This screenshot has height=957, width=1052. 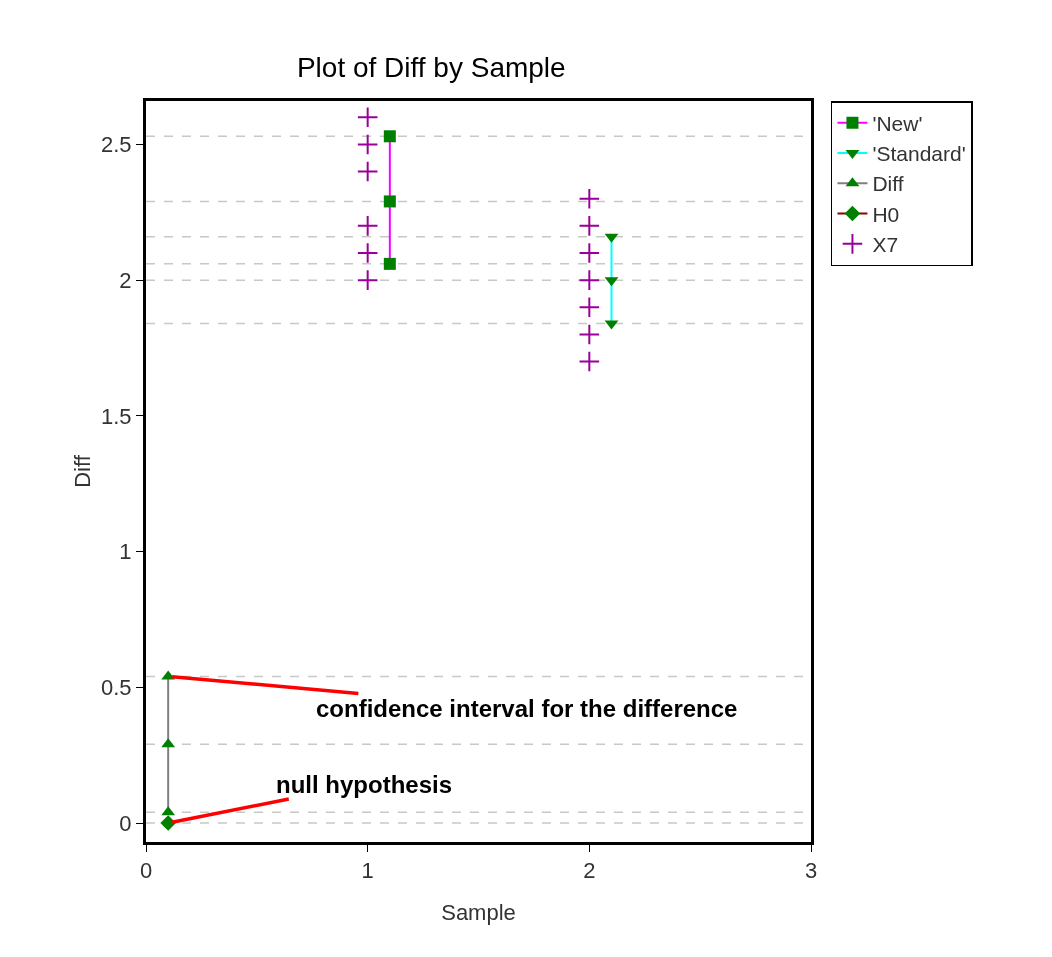 I want to click on x-tick-label: 1, so click(x=367, y=871).